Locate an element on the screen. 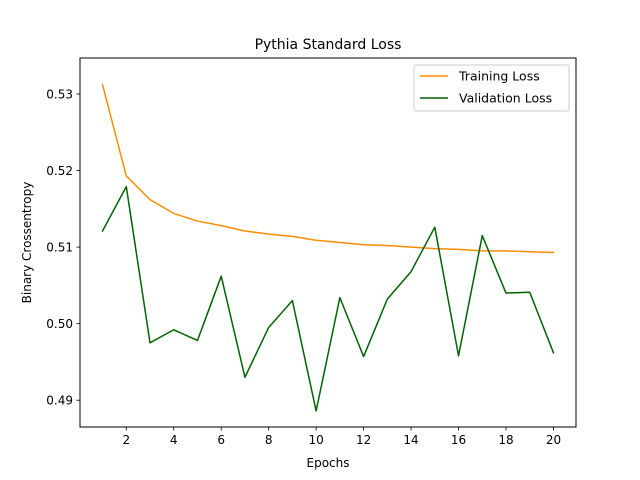 Image resolution: width=640 pixels, height=480 pixels. x-tick-label: 4 is located at coordinates (174, 440).